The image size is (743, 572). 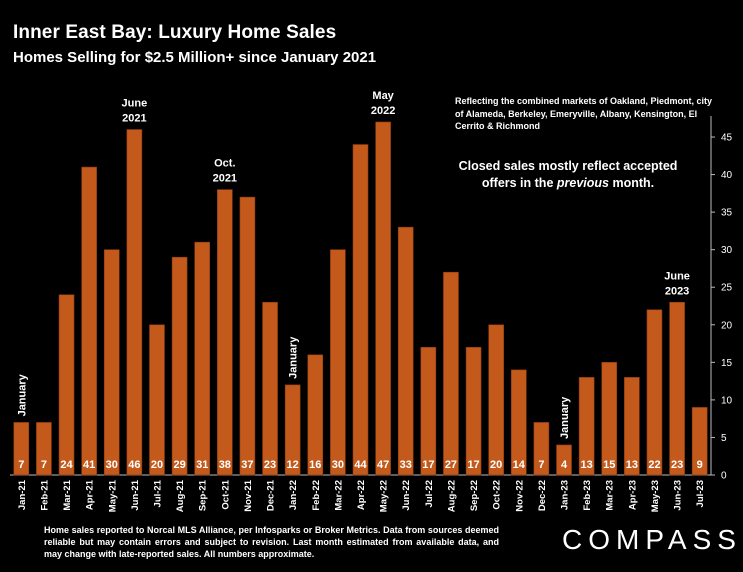 What do you see at coordinates (67, 494) in the screenshot?
I see `x-tick-label: Mar-21` at bounding box center [67, 494].